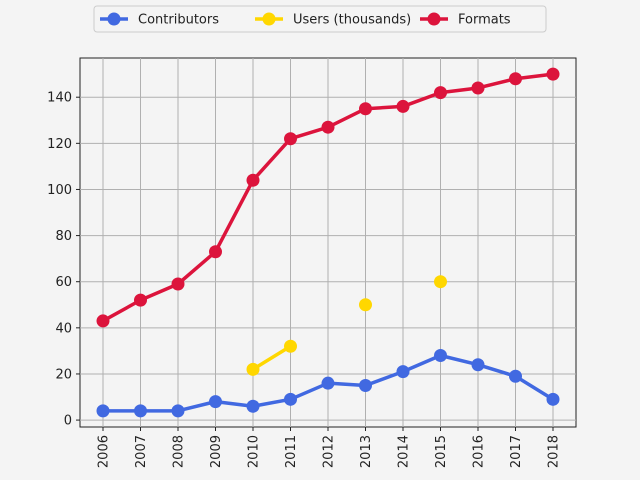  I want to click on x-tick-label: 2018, so click(554, 451).